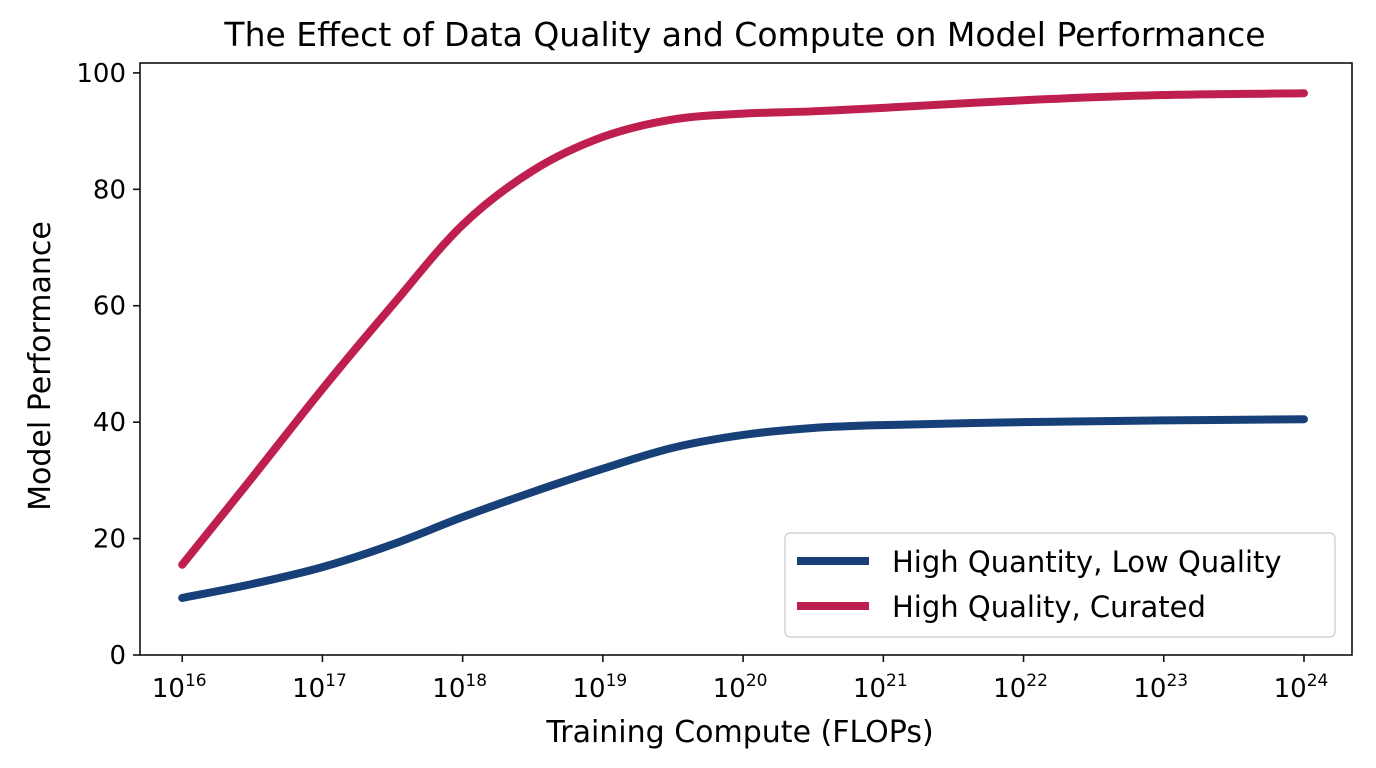  What do you see at coordinates (617, 681) in the screenshot?
I see `x-tick-exponent: 19` at bounding box center [617, 681].